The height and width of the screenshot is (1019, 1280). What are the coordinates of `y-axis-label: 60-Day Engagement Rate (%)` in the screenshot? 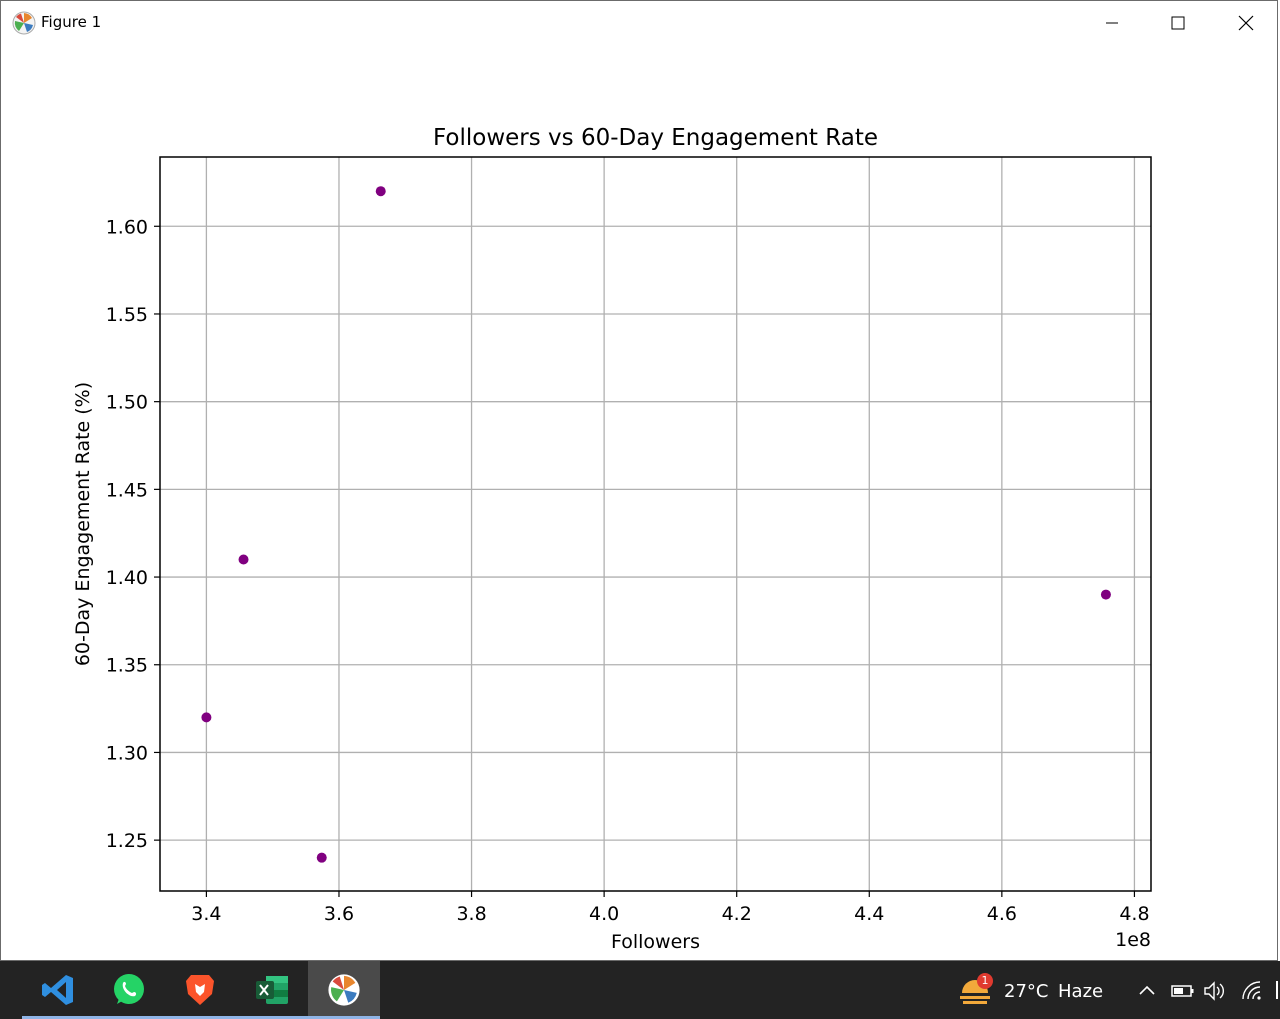 It's located at (83, 524).